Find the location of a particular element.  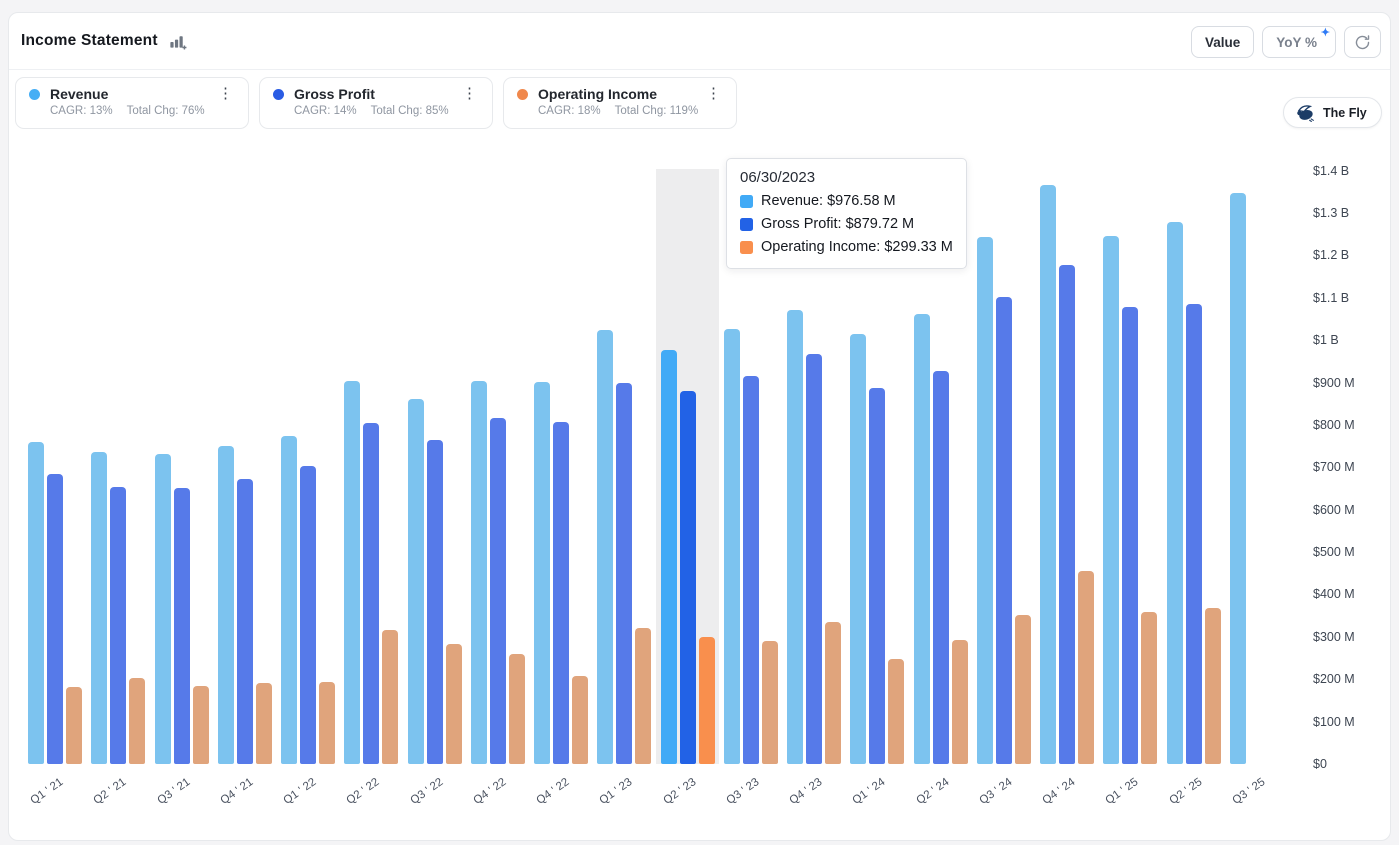

bar-operating-income-Q323 is located at coordinates (769, 702).